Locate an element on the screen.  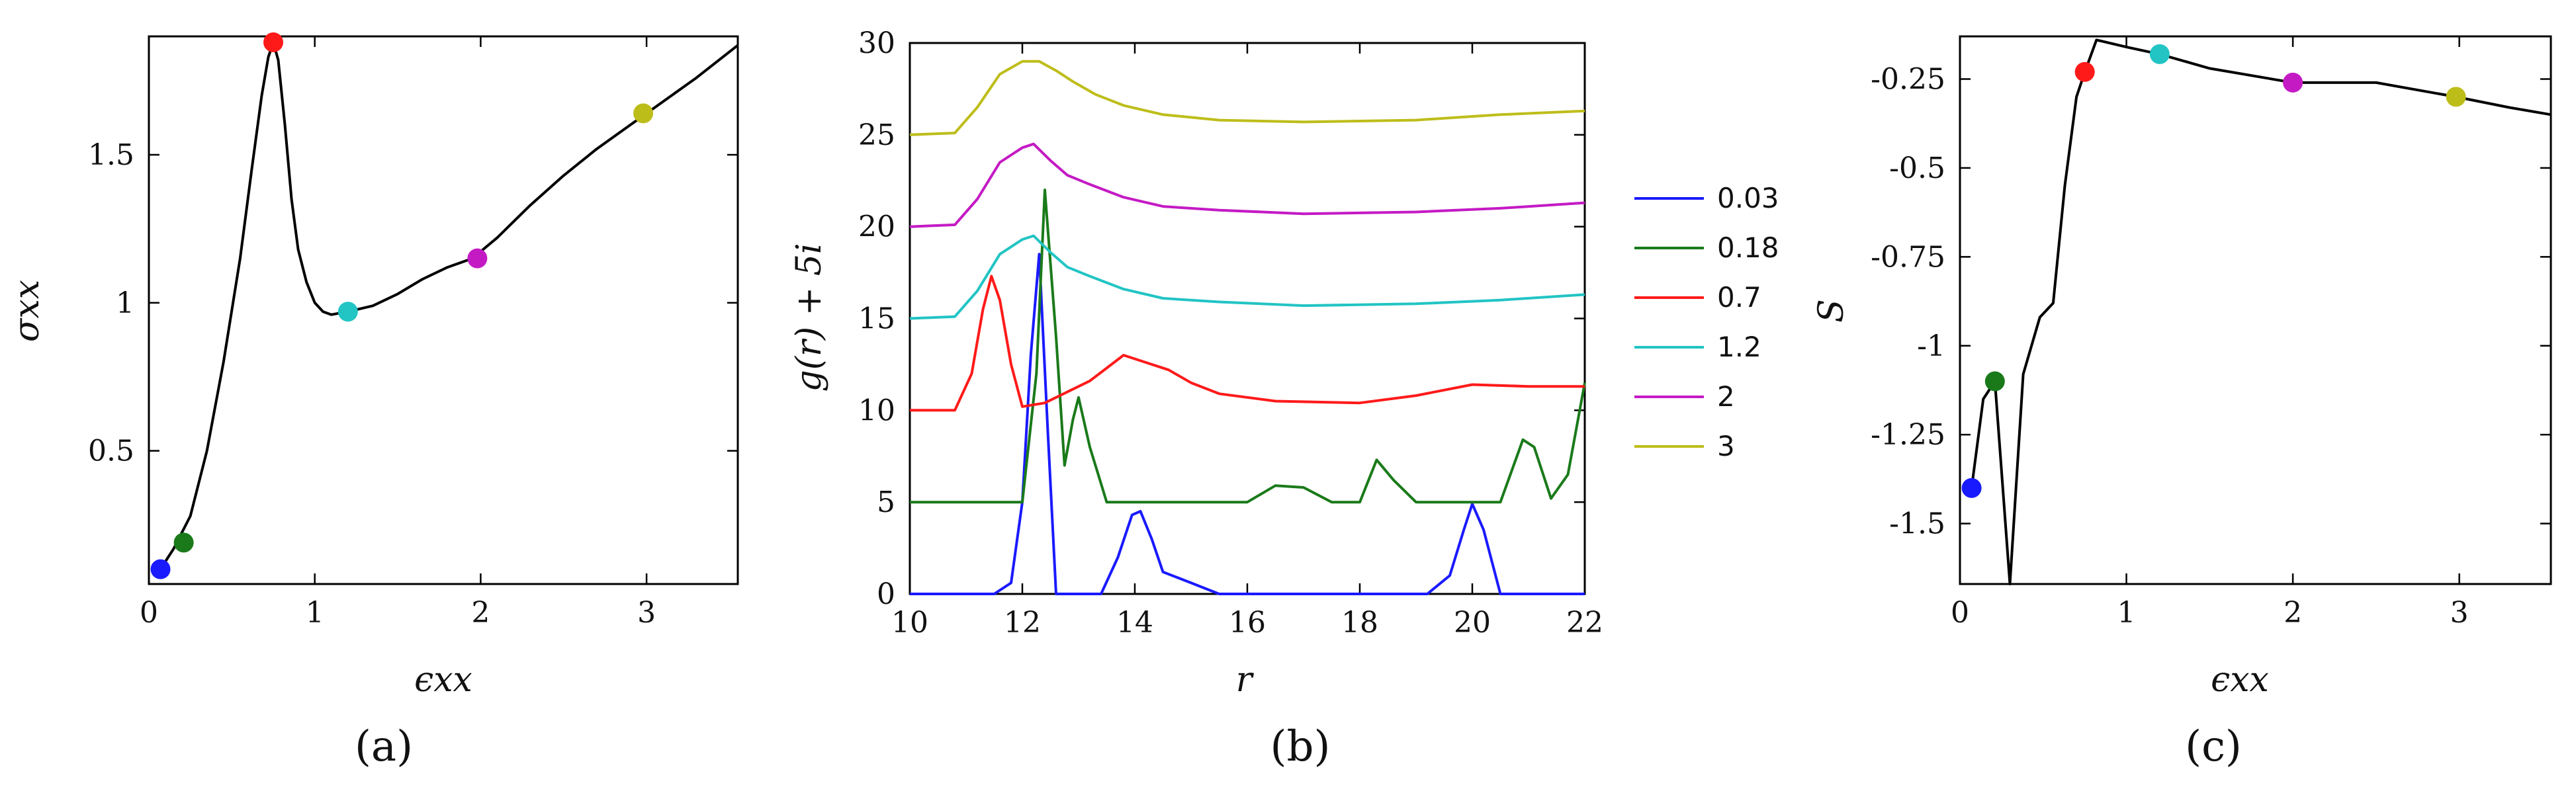
legend-label: 3 is located at coordinates (1726, 446).